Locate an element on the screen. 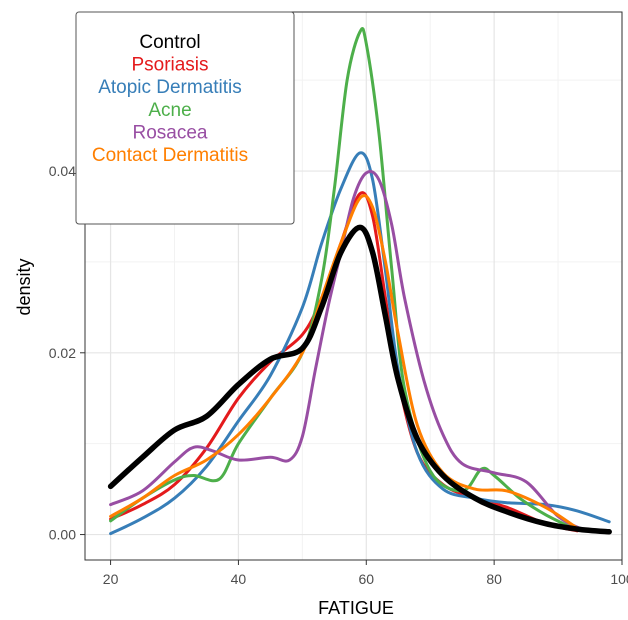 Image resolution: width=628 pixels, height=620 pixels. legend-box is located at coordinates (185, 118).